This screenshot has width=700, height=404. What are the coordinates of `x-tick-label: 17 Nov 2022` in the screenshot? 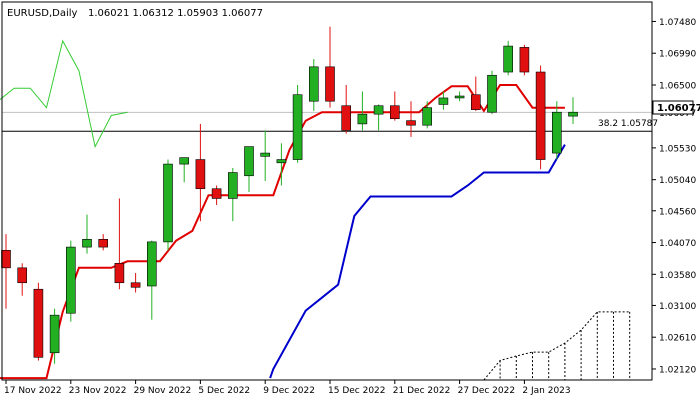 It's located at (33, 391).